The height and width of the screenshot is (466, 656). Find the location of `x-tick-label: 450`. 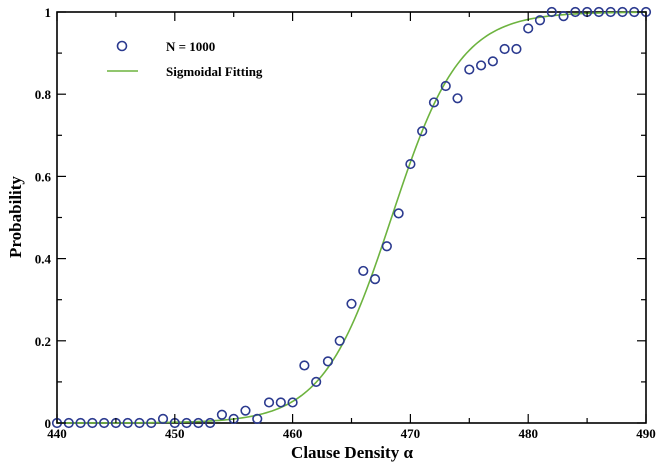

x-tick-label: 450 is located at coordinates (175, 433).